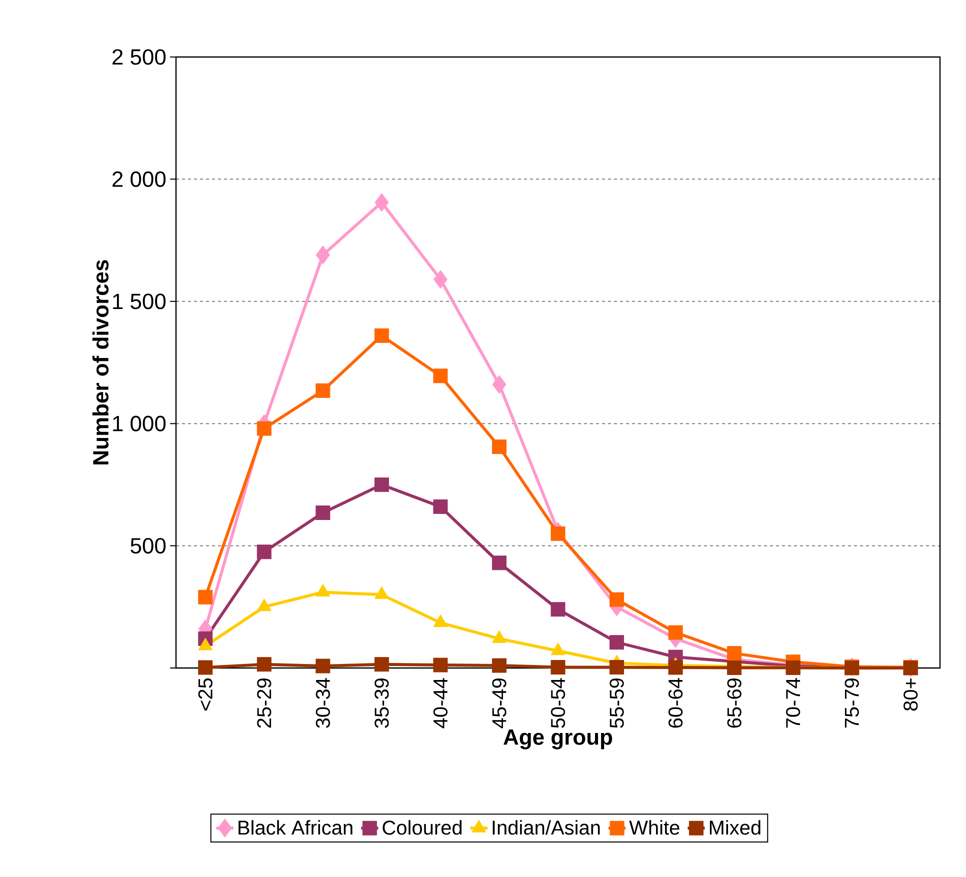  Describe the element at coordinates (558, 703) in the screenshot. I see `x-tick-label: 50-54` at that location.